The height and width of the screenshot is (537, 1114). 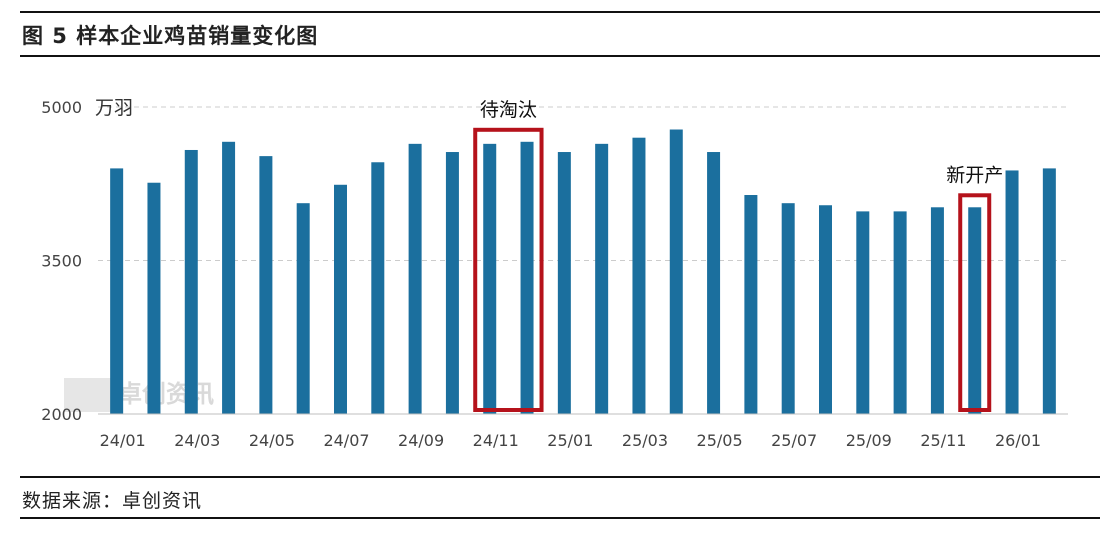 I want to click on x-tick-label: 25/05, so click(x=720, y=440).